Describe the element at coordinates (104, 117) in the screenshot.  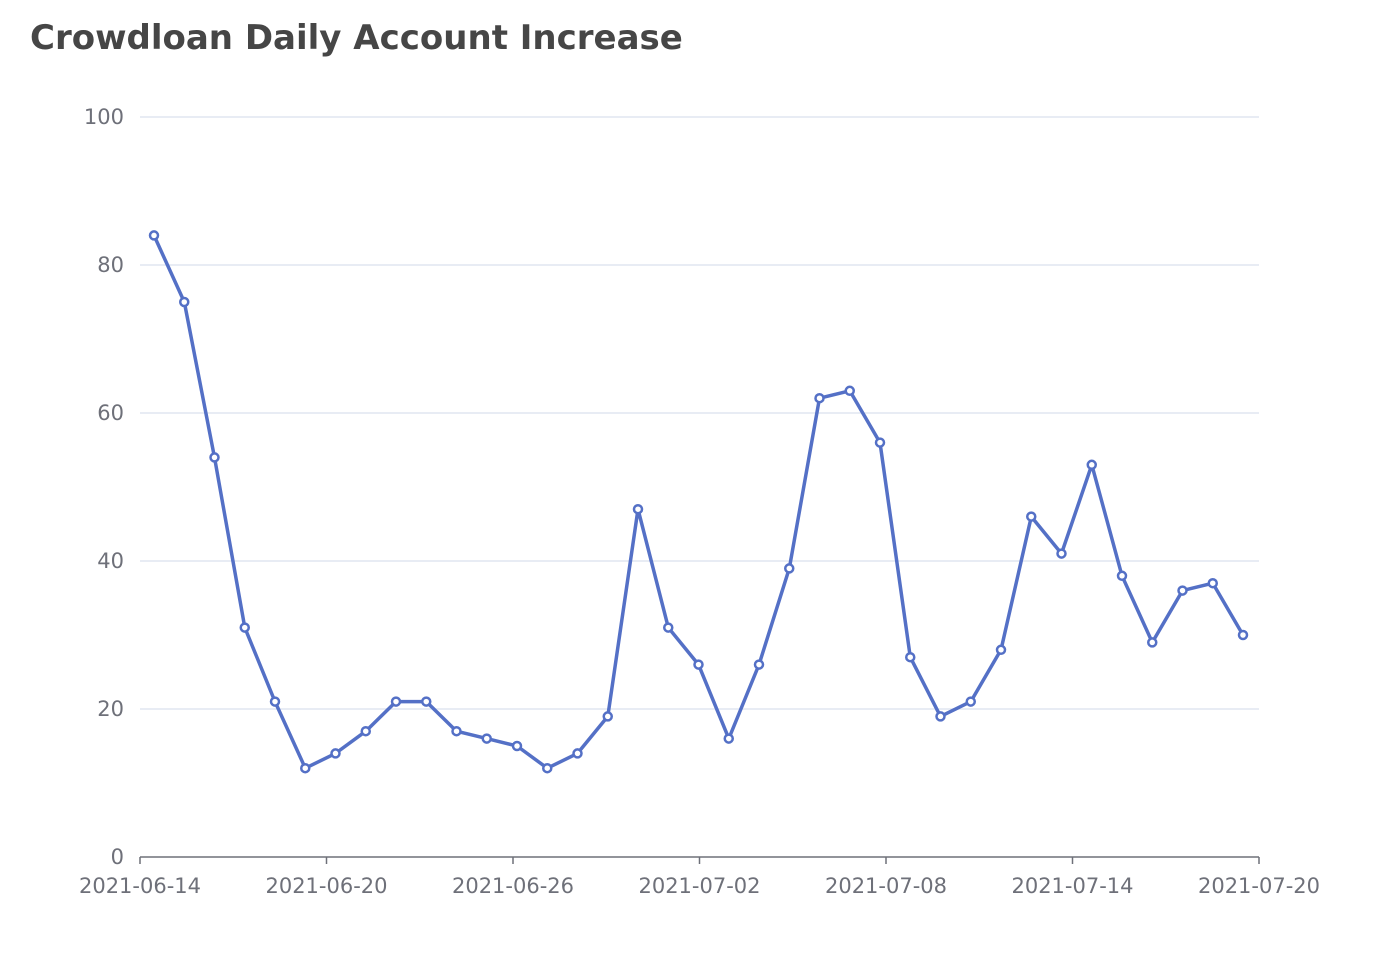
I see `y-tick-label: 100` at that location.